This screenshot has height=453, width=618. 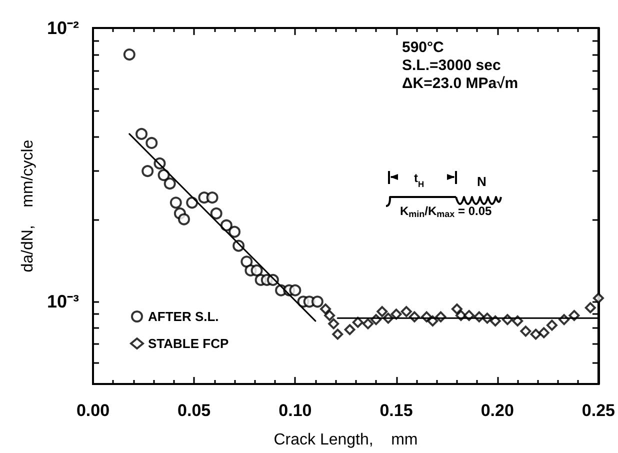 I want to click on annotation: t$_{H}$, so click(x=419, y=180).